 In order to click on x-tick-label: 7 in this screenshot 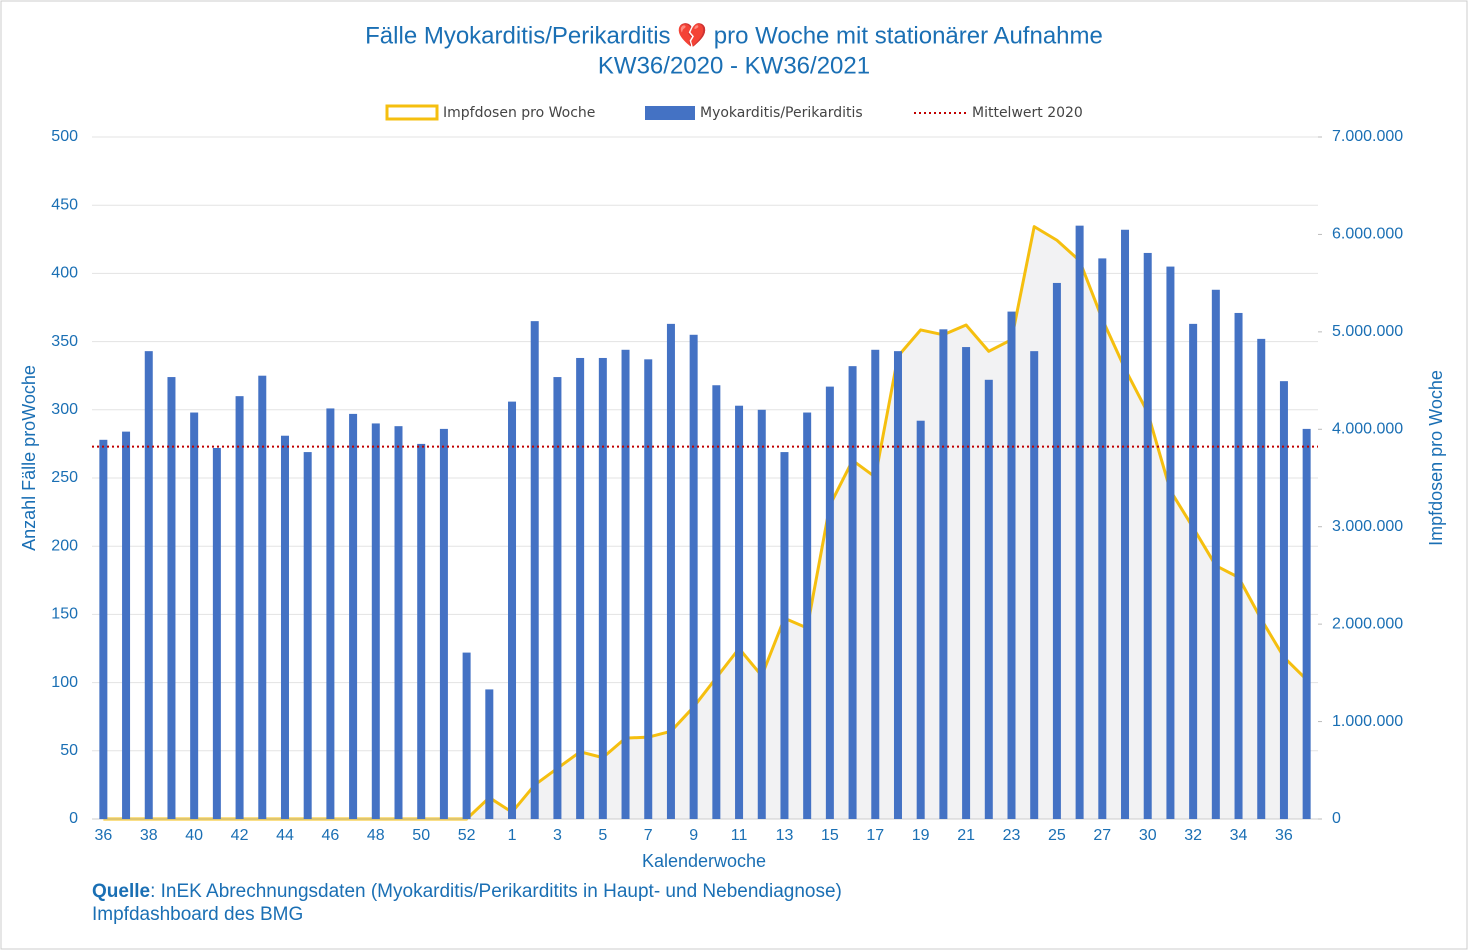, I will do `click(648, 835)`.